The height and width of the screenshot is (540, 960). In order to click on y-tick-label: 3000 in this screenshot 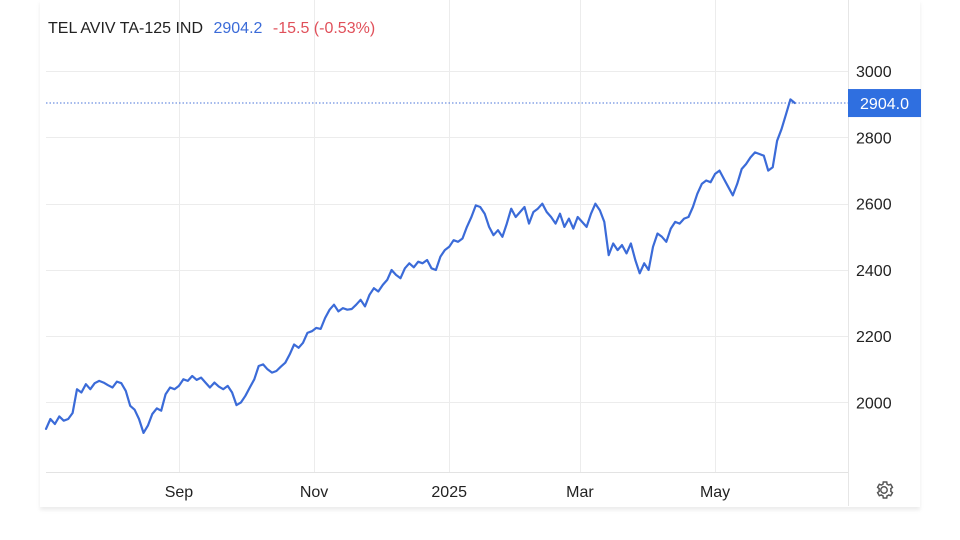, I will do `click(874, 72)`.